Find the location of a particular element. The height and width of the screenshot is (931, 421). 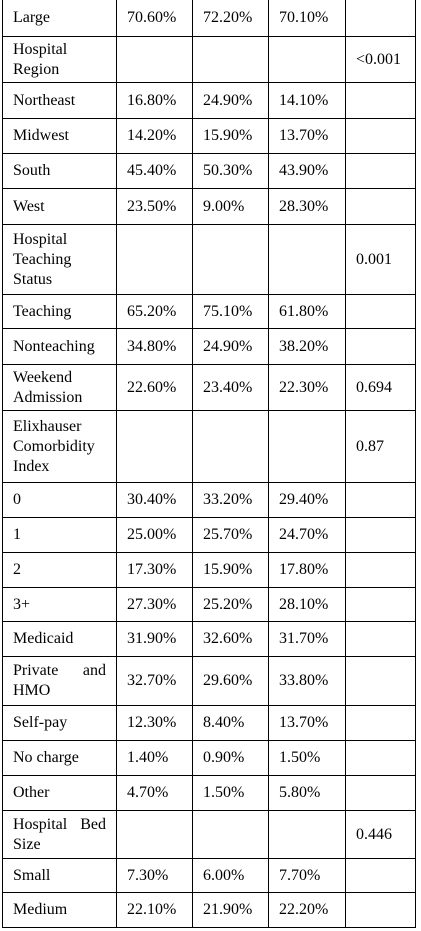

table-cell: 43.90% is located at coordinates (307, 171).